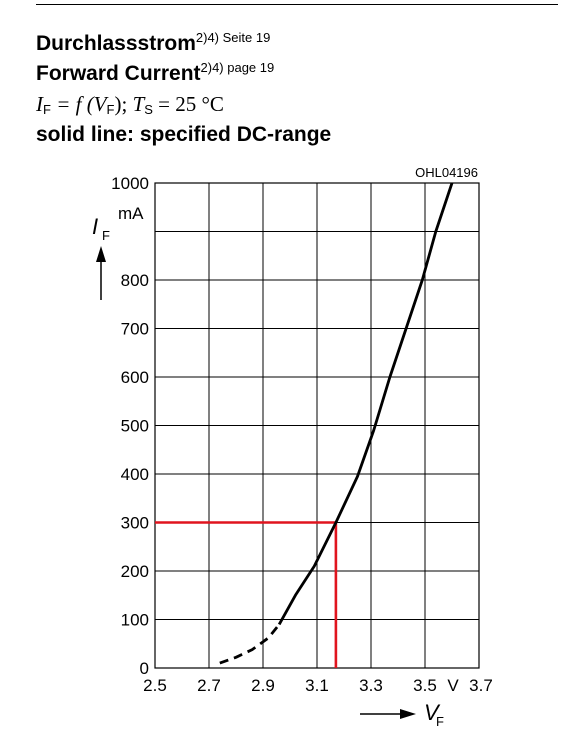 The height and width of the screenshot is (735, 572). I want to click on top-rule, so click(297, 4).